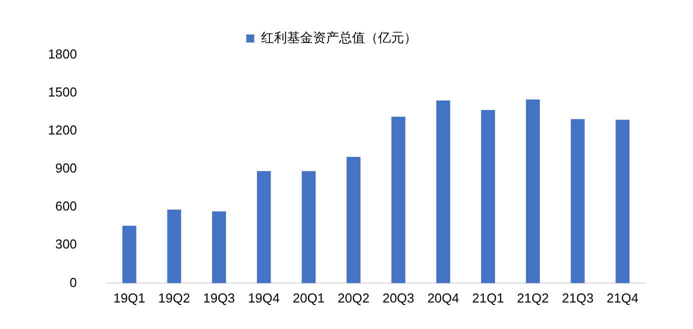 The width and height of the screenshot is (693, 329). I want to click on x-tick-label: 19Q1, so click(129, 298).